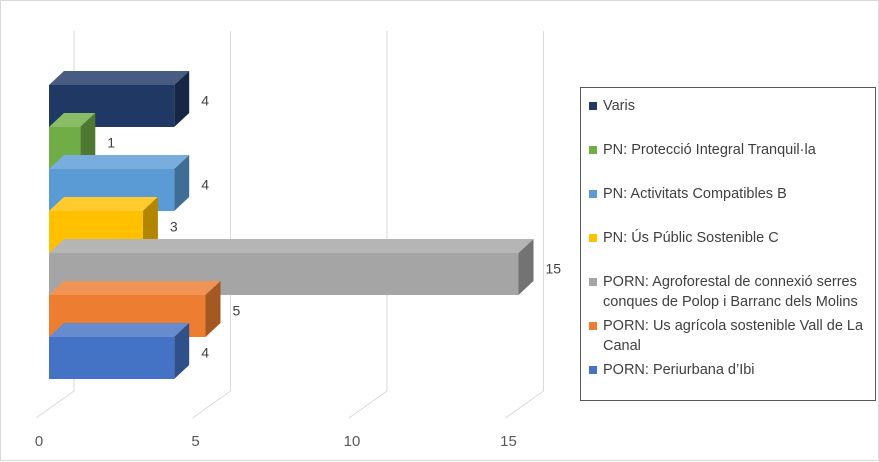 This screenshot has height=462, width=879. What do you see at coordinates (679, 370) in the screenshot?
I see `legend-label: PORN: Periurbana d’Ibi` at bounding box center [679, 370].